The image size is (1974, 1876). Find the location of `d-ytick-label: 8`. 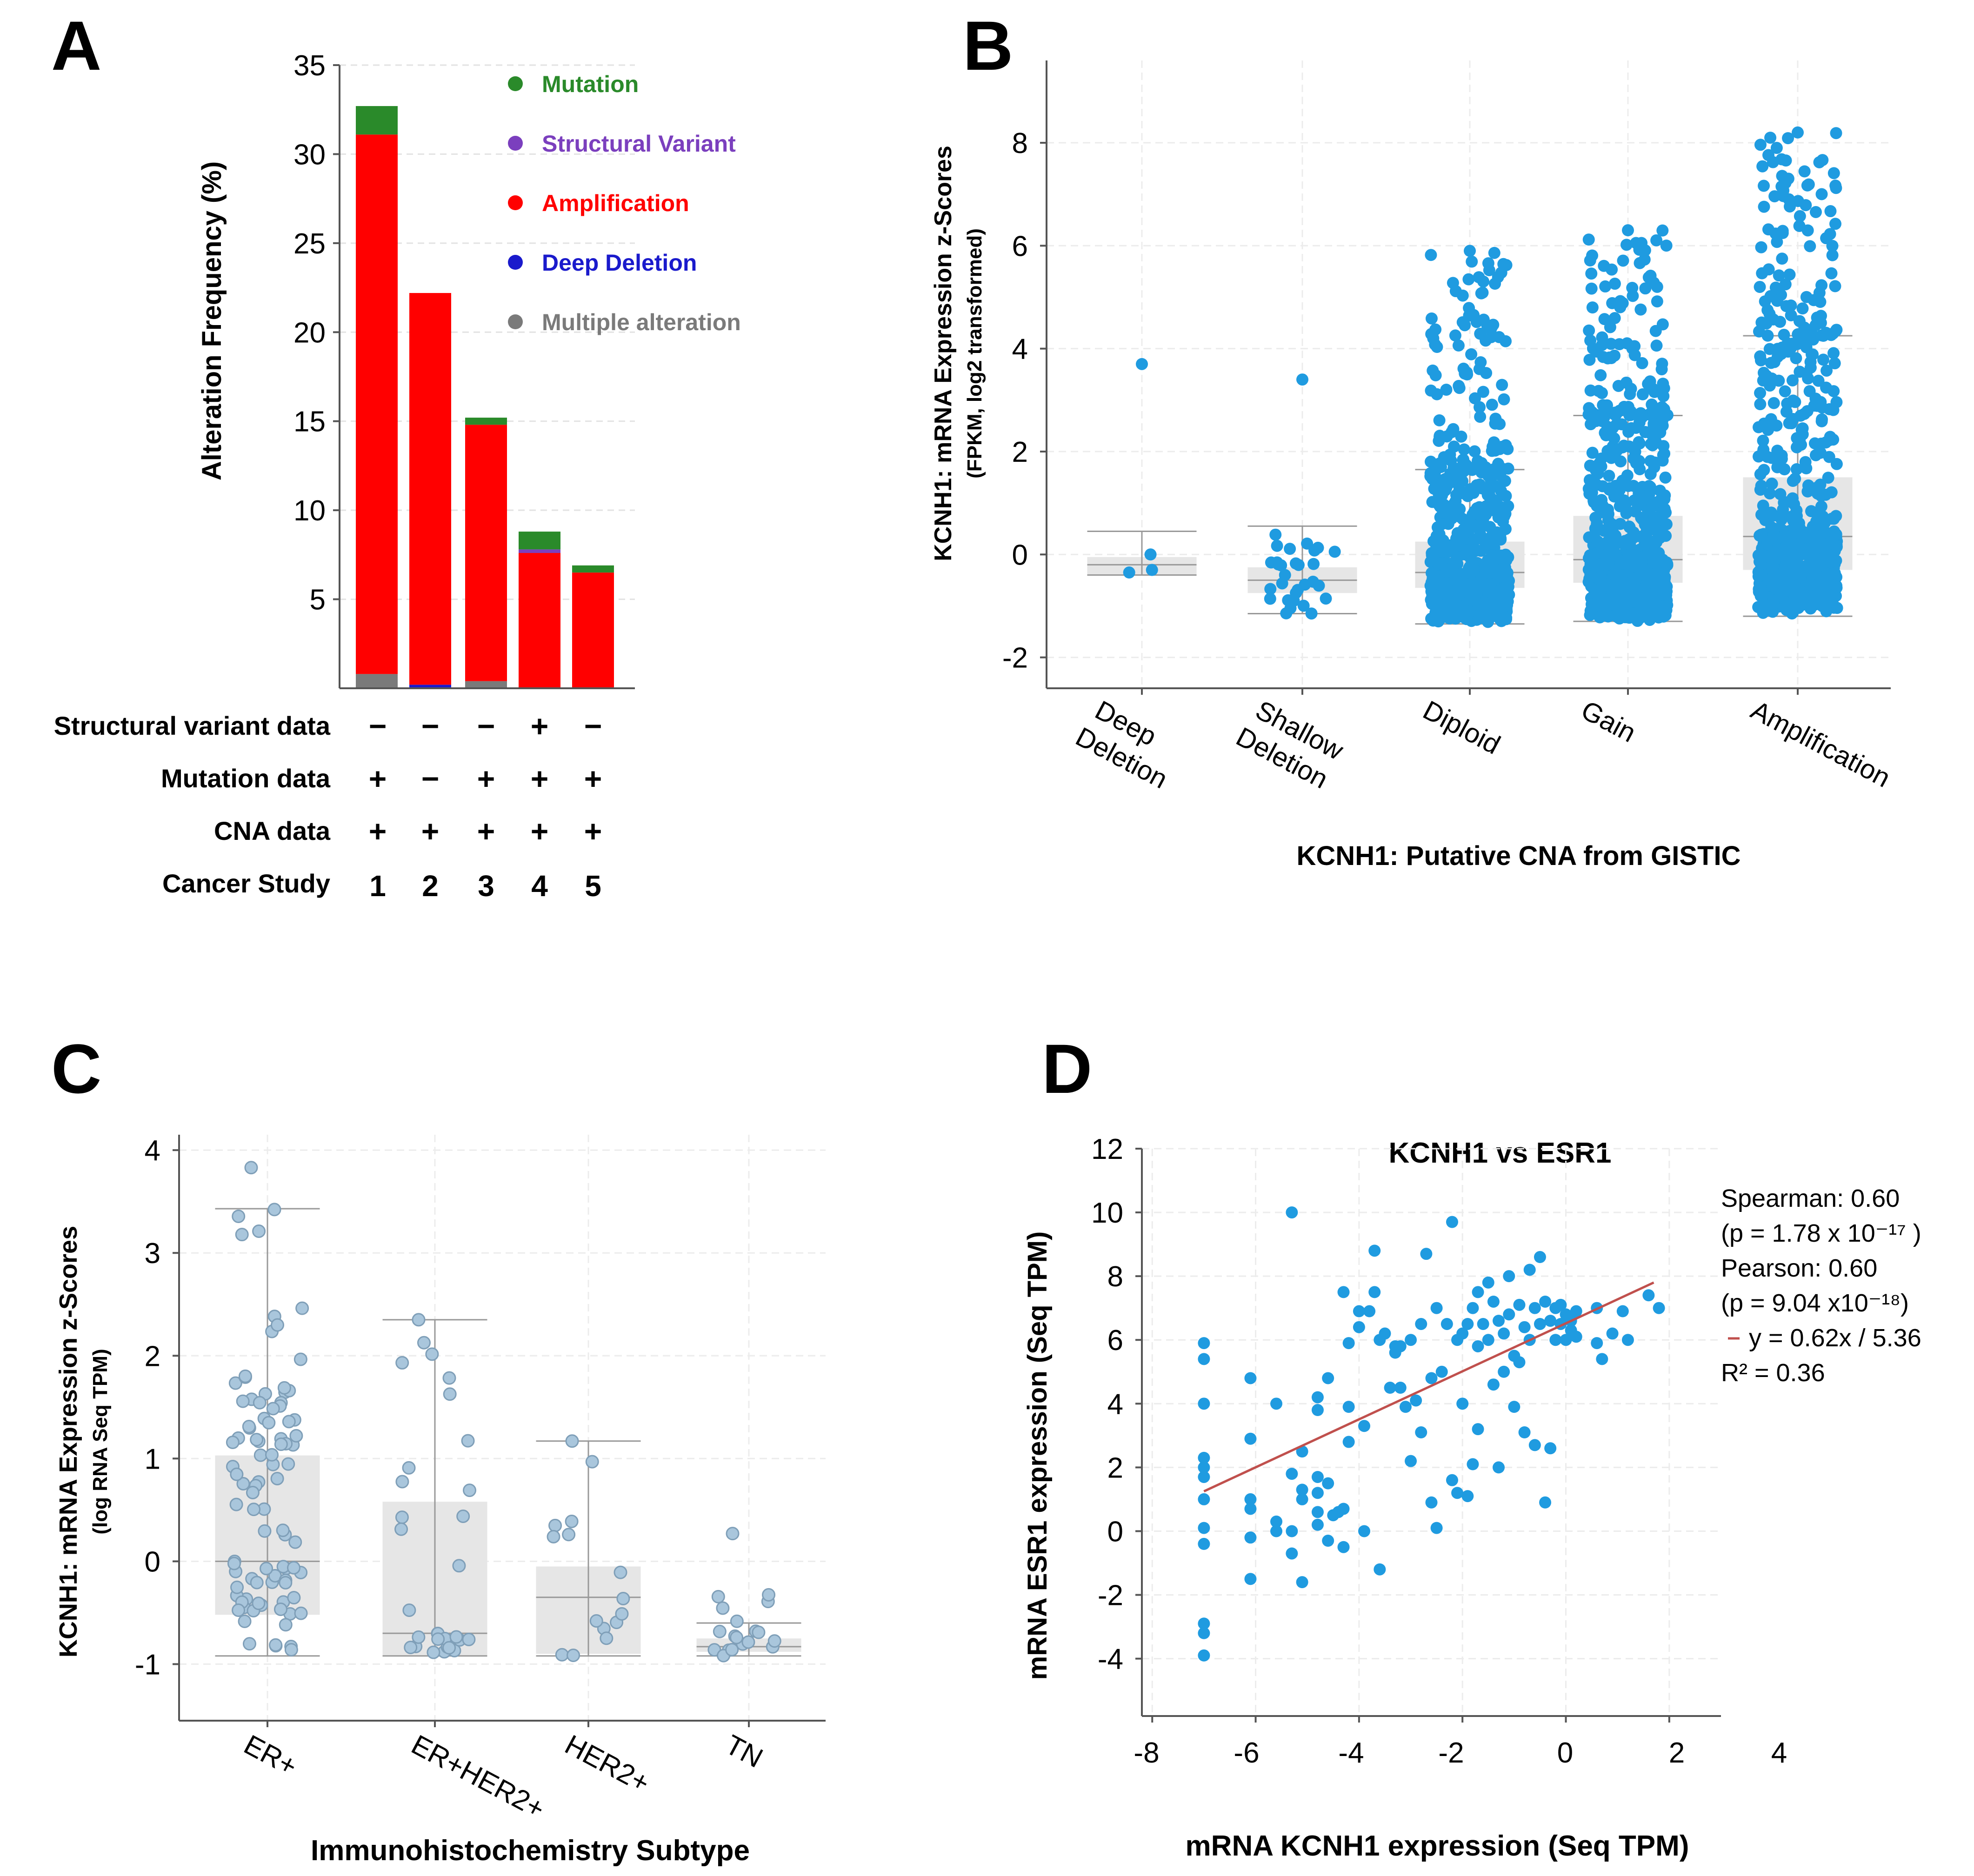

d-ytick-label: 8 is located at coordinates (1115, 1277).